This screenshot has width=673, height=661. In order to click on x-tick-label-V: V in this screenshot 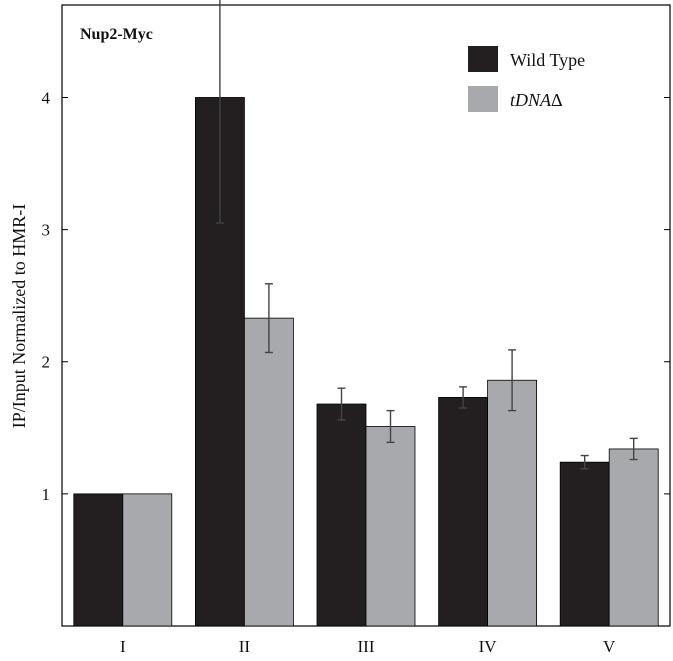, I will do `click(609, 646)`.